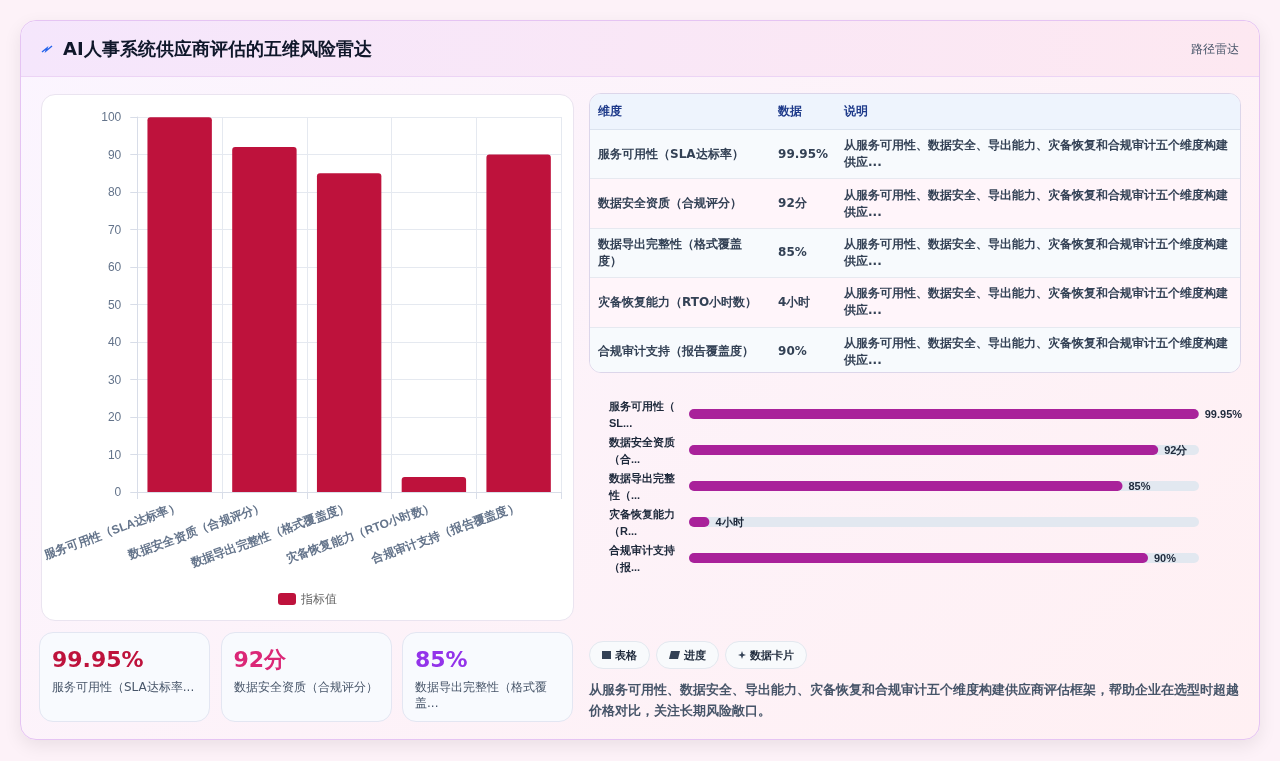  Describe the element at coordinates (1215, 49) in the screenshot. I see `text: 路径雷达` at that location.